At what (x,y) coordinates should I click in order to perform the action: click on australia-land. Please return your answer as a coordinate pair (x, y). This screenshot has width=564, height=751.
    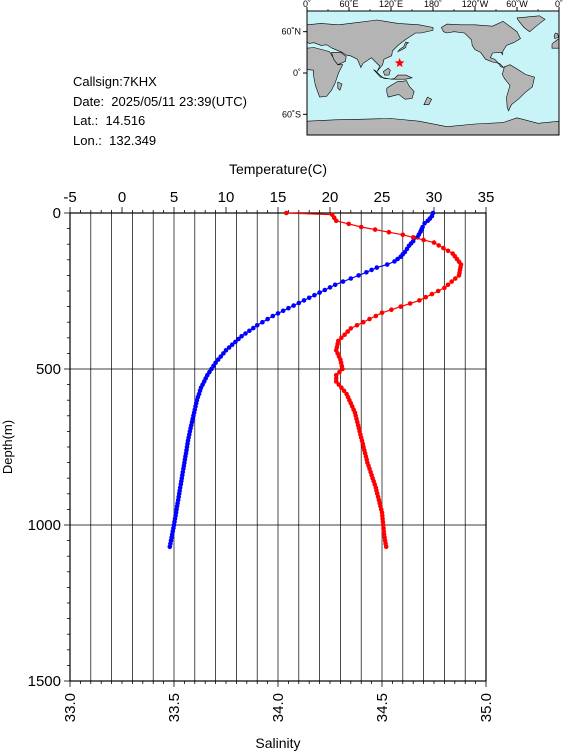
    Looking at the image, I should click on (400, 90).